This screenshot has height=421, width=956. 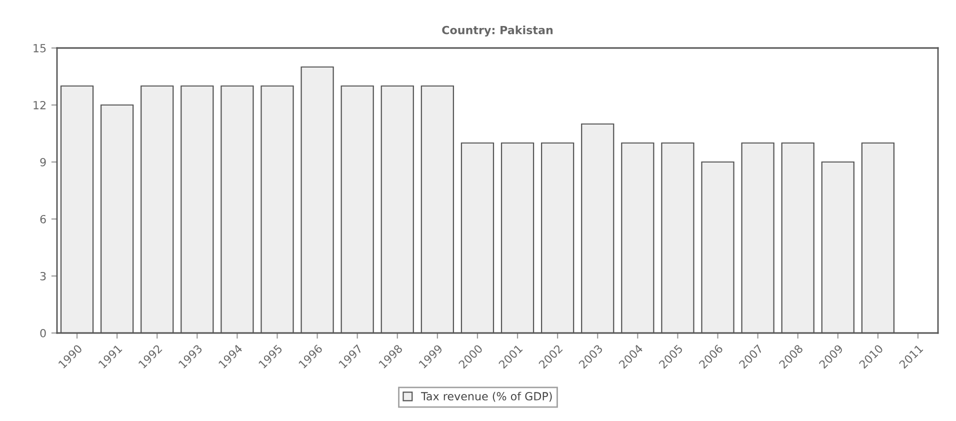 What do you see at coordinates (43, 276) in the screenshot?
I see `y-tick-label: 3` at bounding box center [43, 276].